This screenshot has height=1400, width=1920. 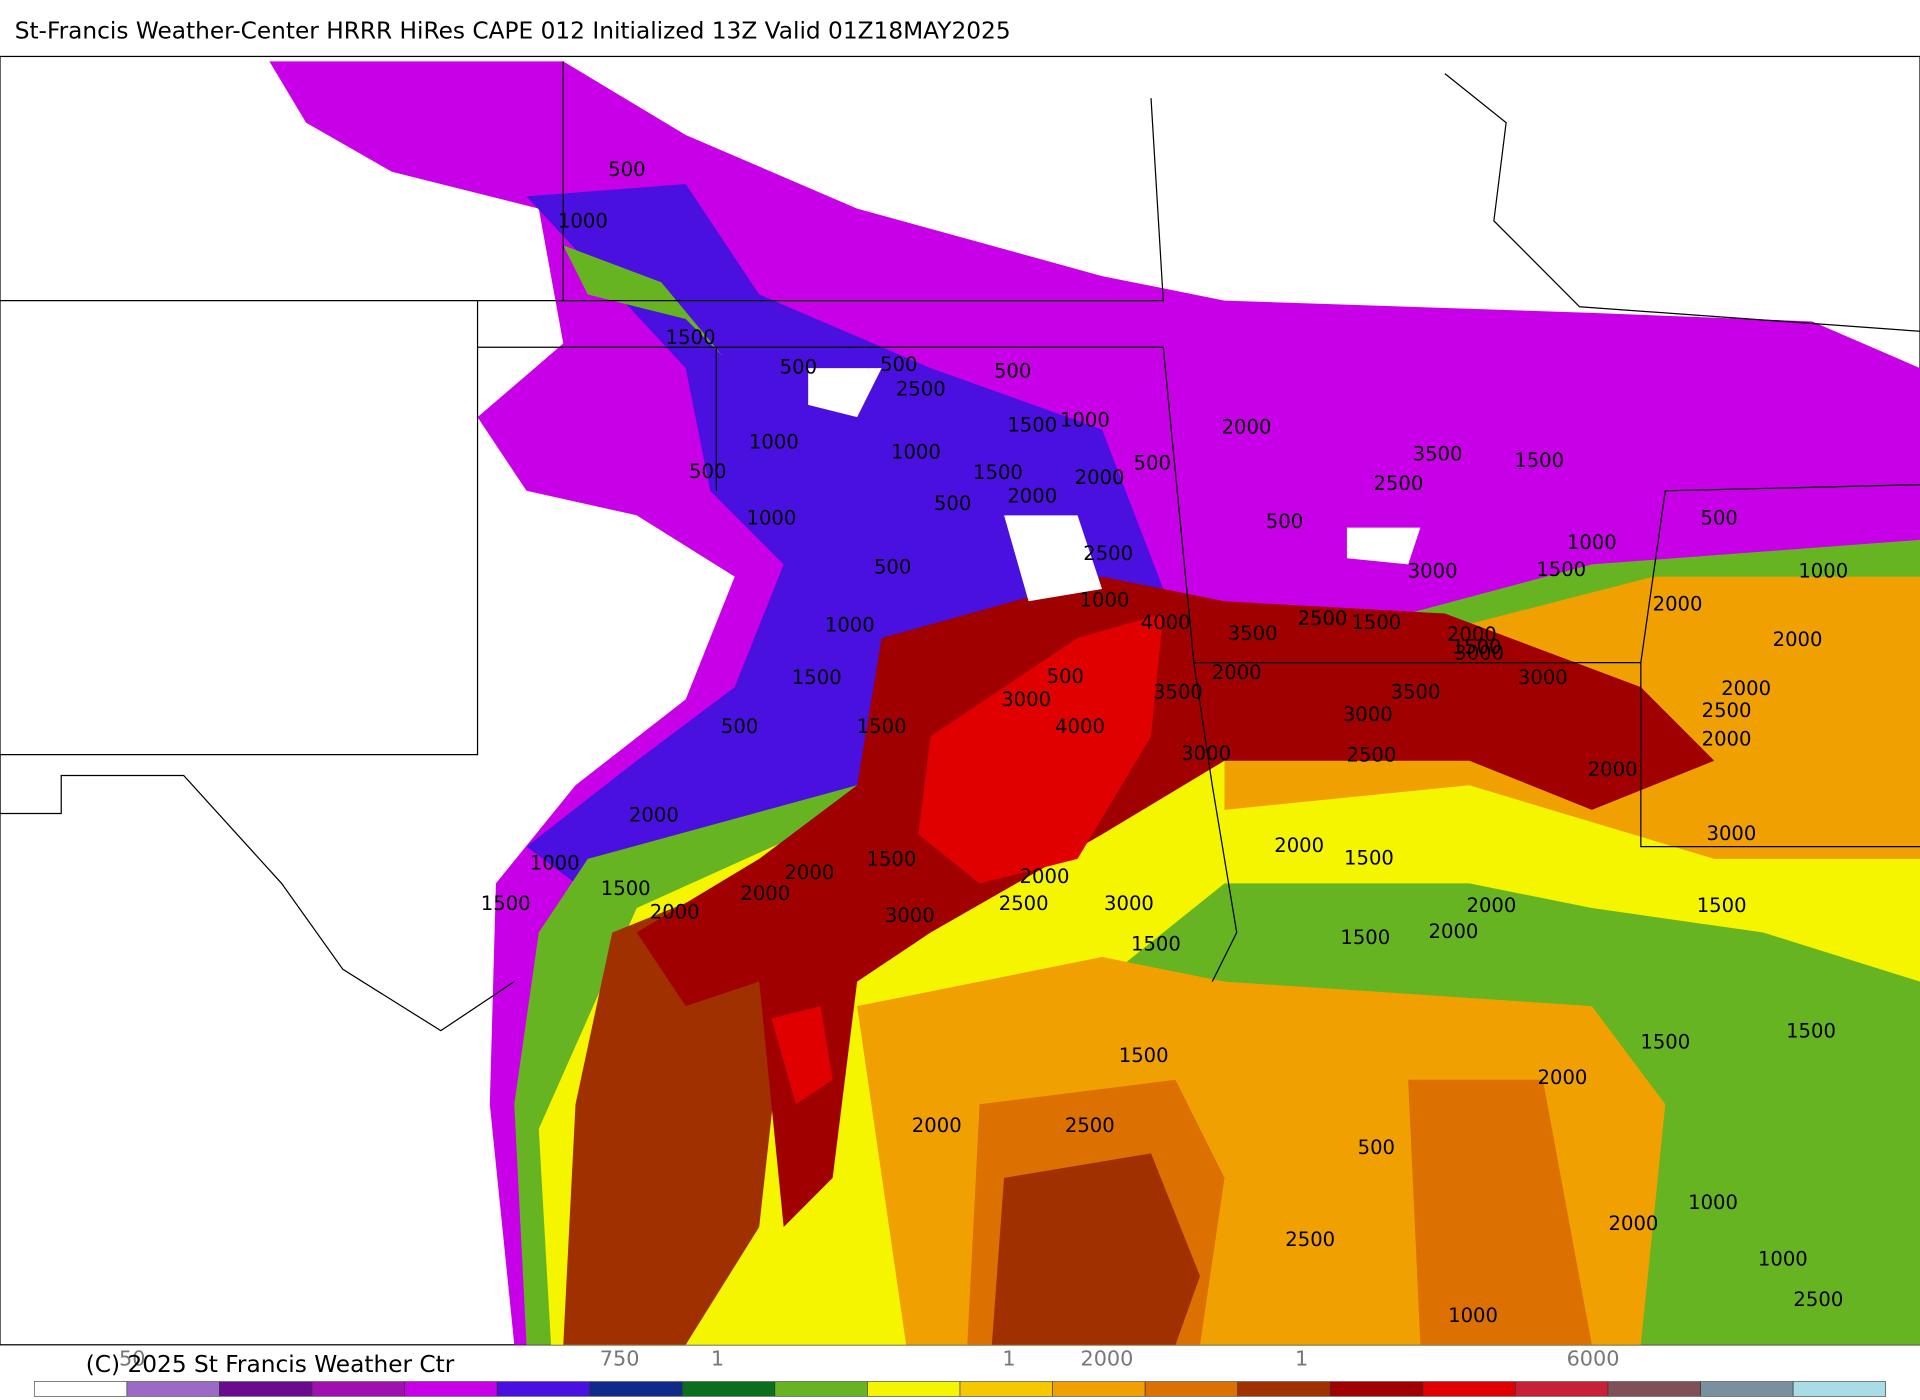 What do you see at coordinates (1106, 1358) in the screenshot?
I see `colorbar-label: 2000` at bounding box center [1106, 1358].